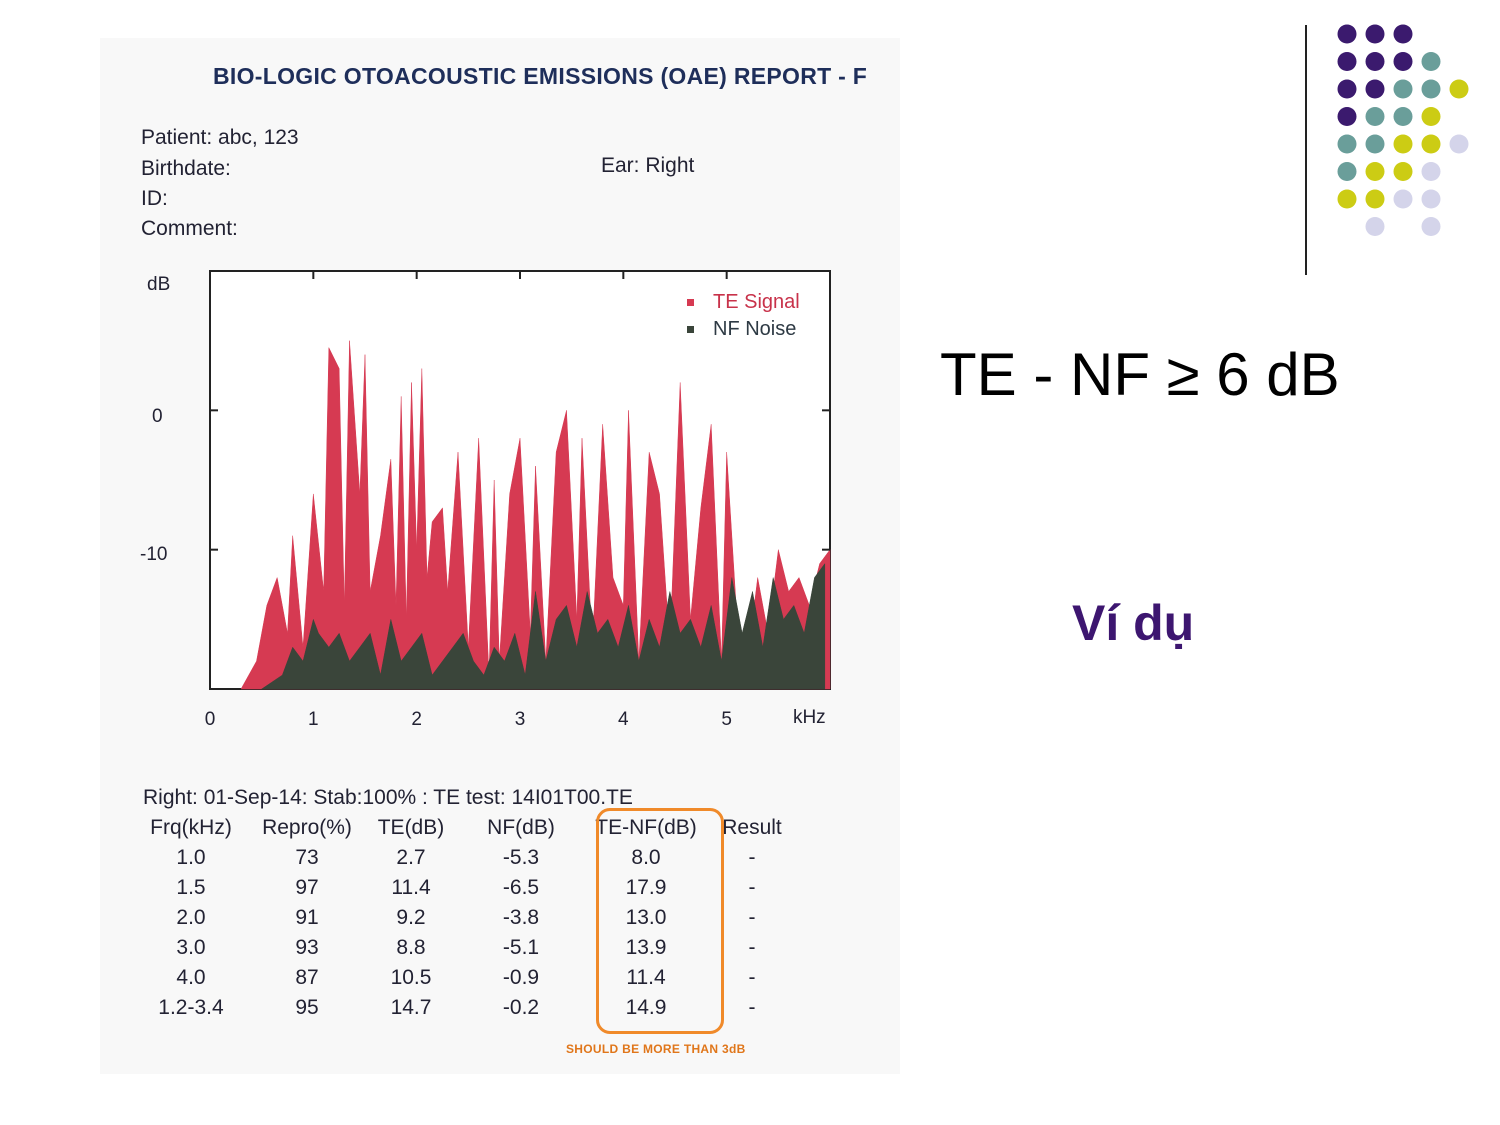 The width and height of the screenshot is (1500, 1125). Describe the element at coordinates (157, 416) in the screenshot. I see `y-tick-0: 0` at that location.